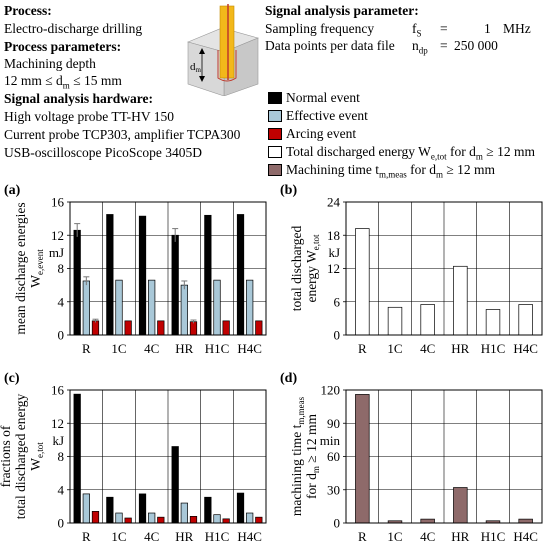  I want to click on y-unit-label: min, so click(330, 440).